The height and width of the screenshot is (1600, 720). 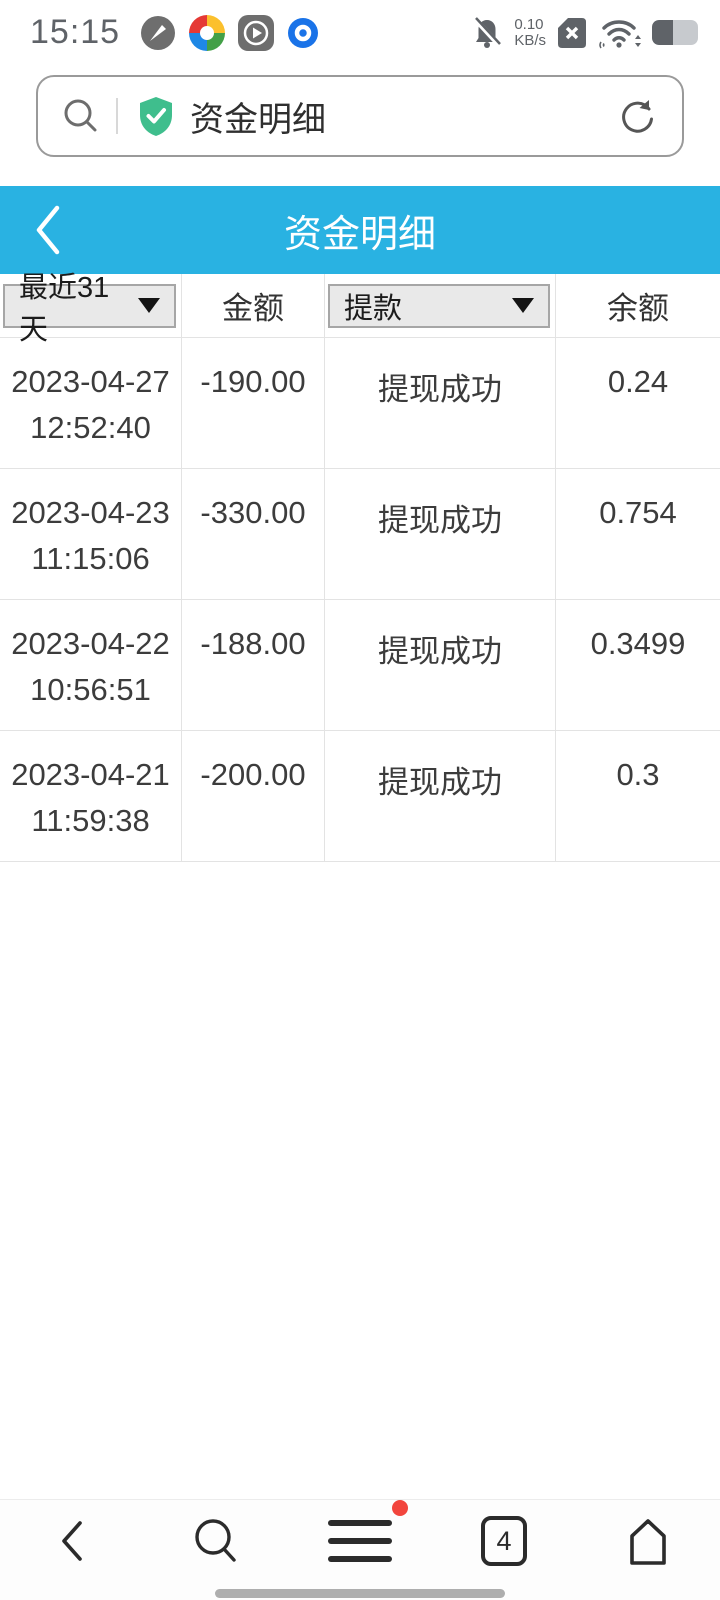 I want to click on status-bar: 15:15 0.10, so click(x=360, y=32).